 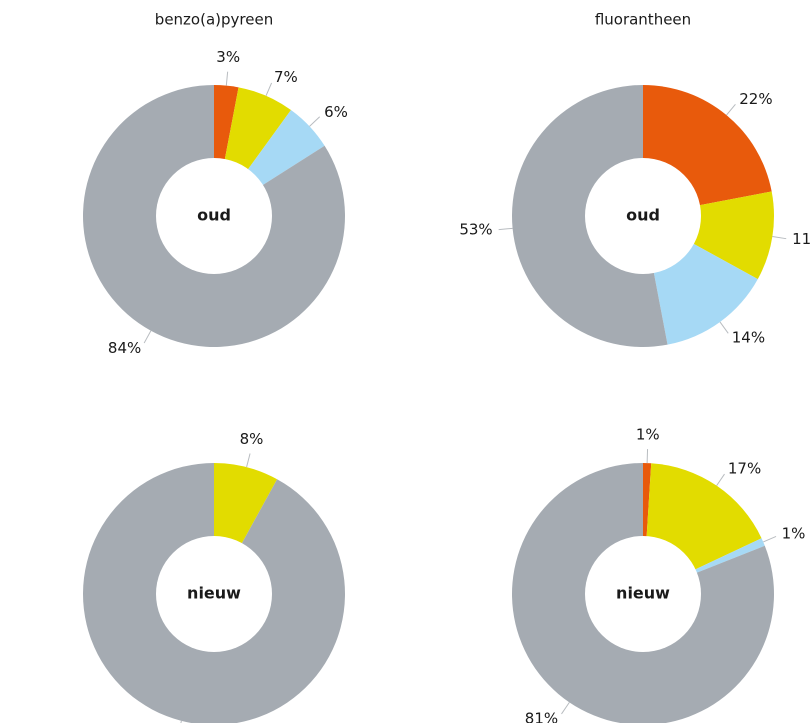 I want to click on data-label: 3%, so click(x=228, y=57).